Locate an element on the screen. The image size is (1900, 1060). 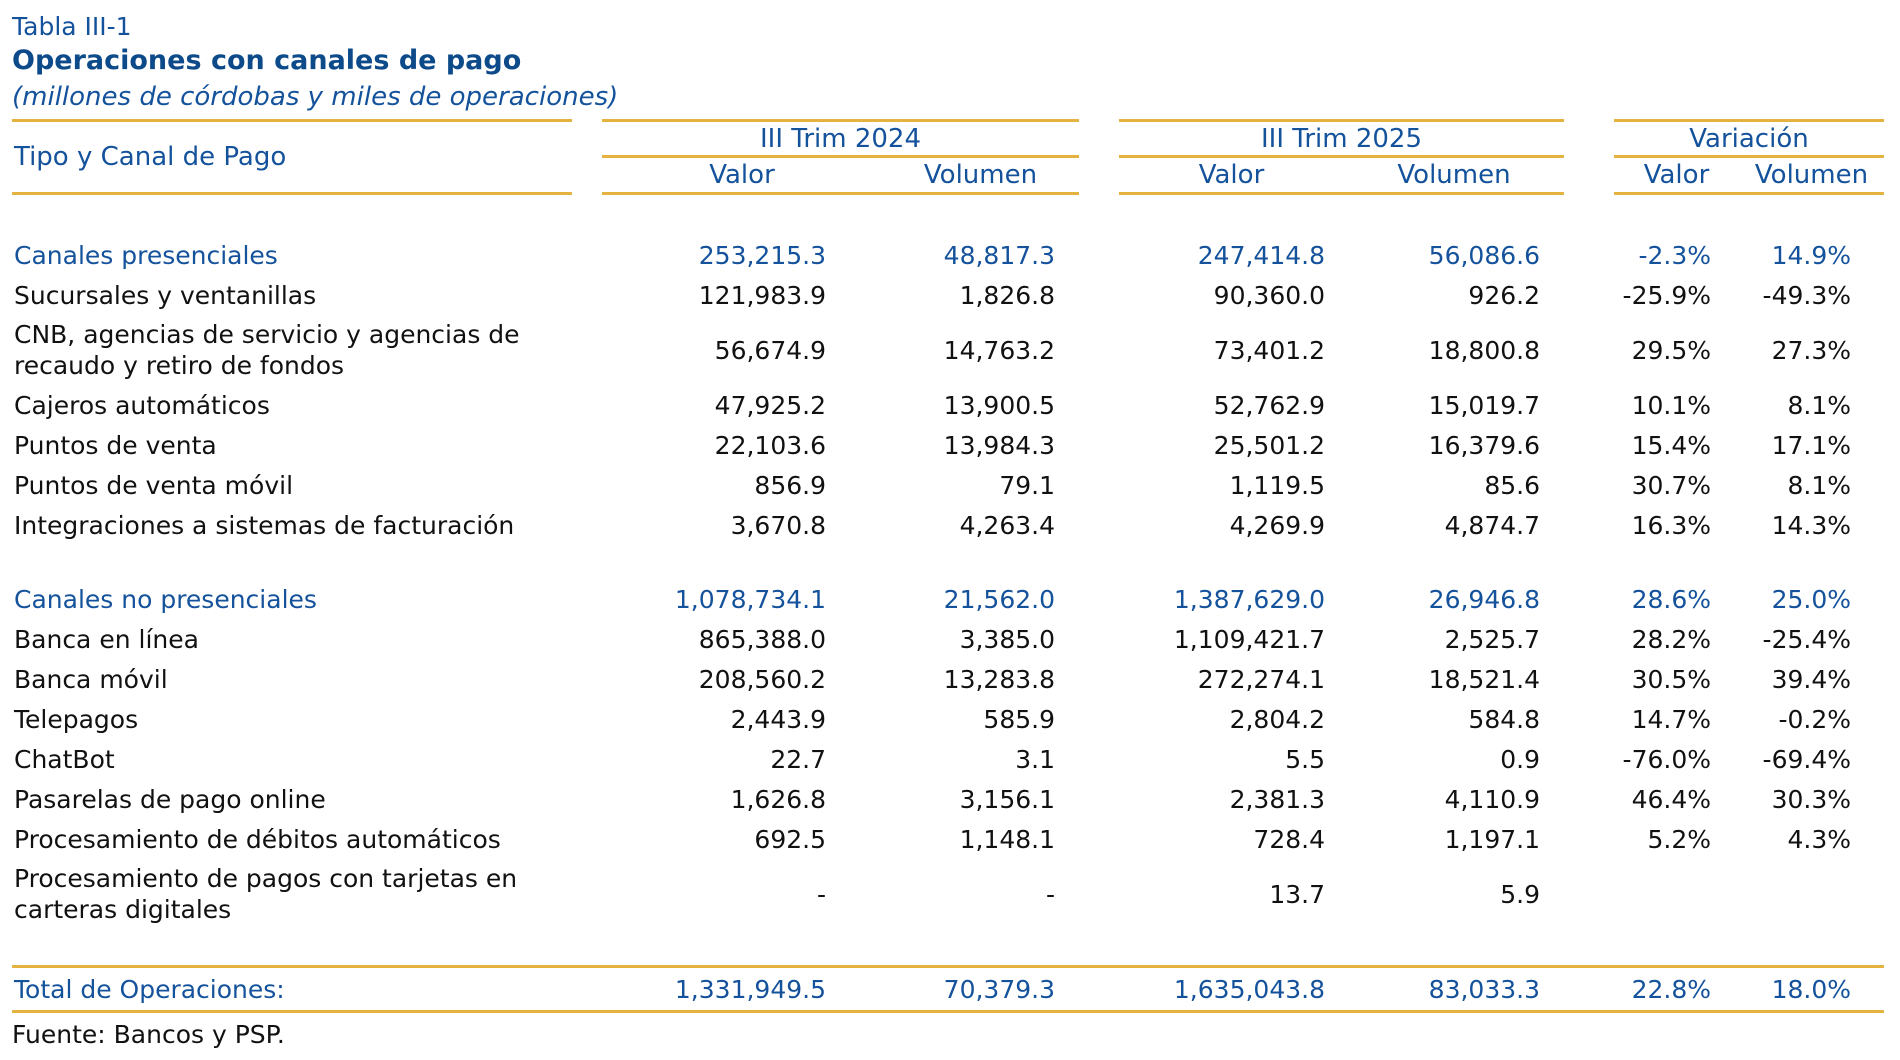
cell-2024-valor: 121,983.9 is located at coordinates (762, 295).